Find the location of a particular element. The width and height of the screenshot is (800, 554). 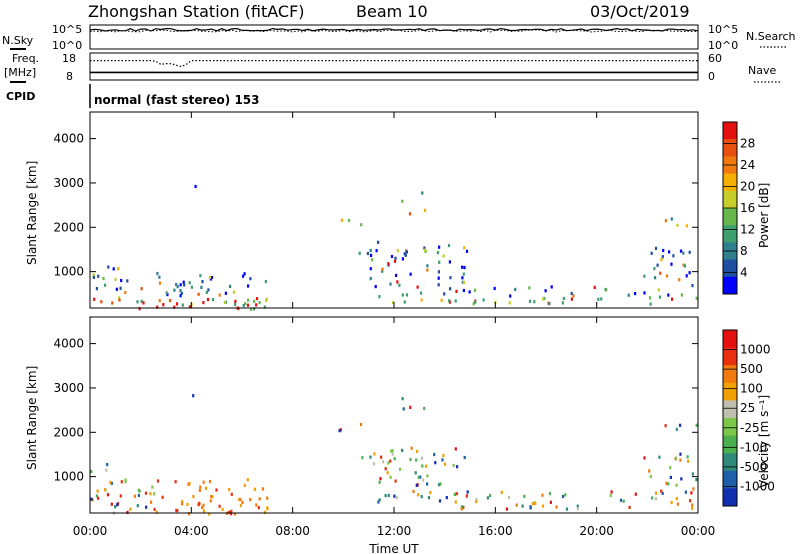

xtick-label: 08:00 is located at coordinates (292, 531).